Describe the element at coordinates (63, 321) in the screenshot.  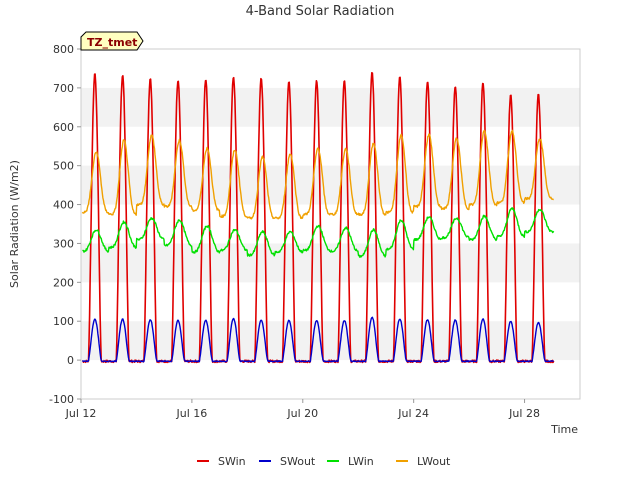
I see `y-tick-label: 100` at that location.